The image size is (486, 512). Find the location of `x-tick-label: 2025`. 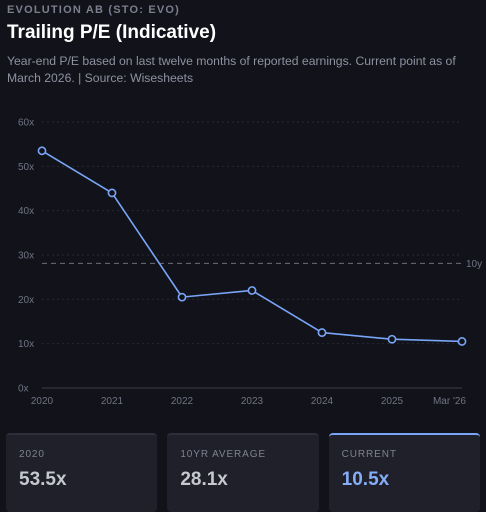

x-tick-label: 2025 is located at coordinates (392, 401).